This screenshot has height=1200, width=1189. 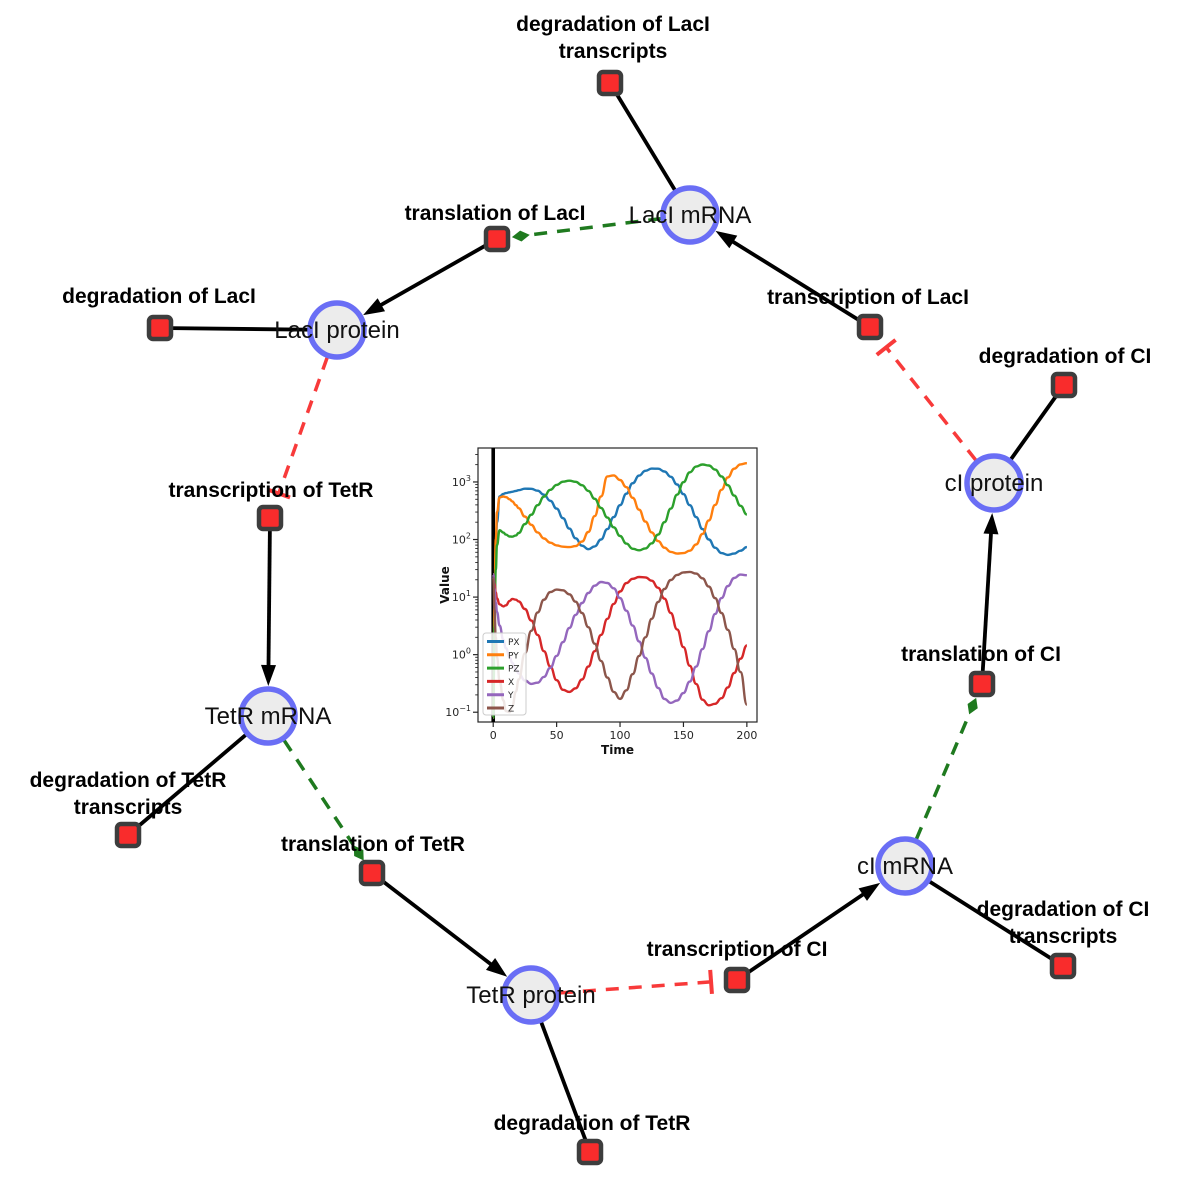 I want to click on legend-label-z: Z, so click(x=511, y=710).